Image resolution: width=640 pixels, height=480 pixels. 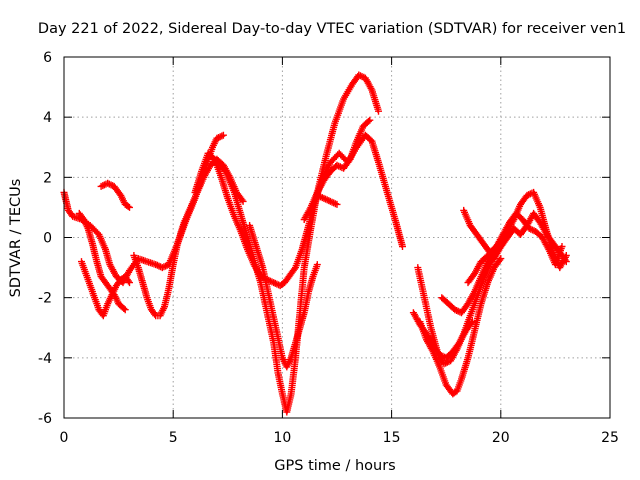 I want to click on x-tick-label: 15, so click(x=392, y=438).